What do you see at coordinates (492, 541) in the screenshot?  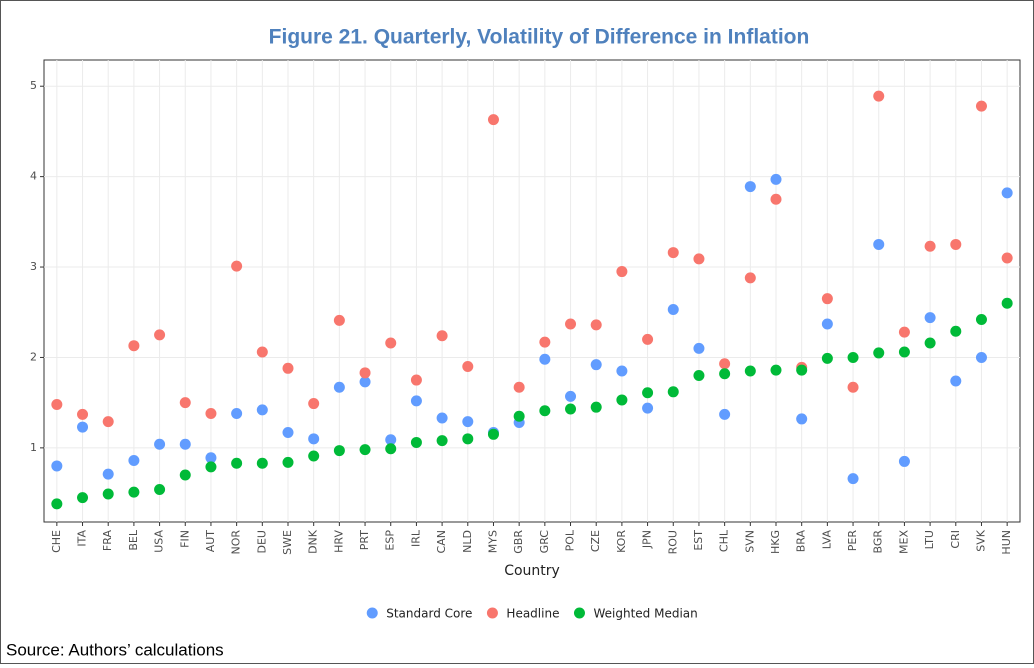 I see `x-tick-label: MYS` at bounding box center [492, 541].